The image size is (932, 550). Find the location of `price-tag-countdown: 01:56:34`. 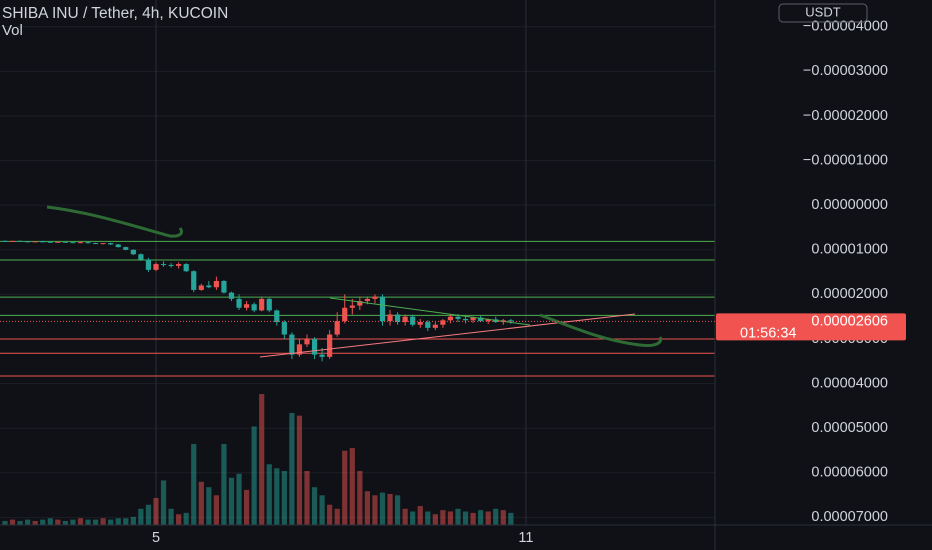

price-tag-countdown: 01:56:34 is located at coordinates (768, 333).